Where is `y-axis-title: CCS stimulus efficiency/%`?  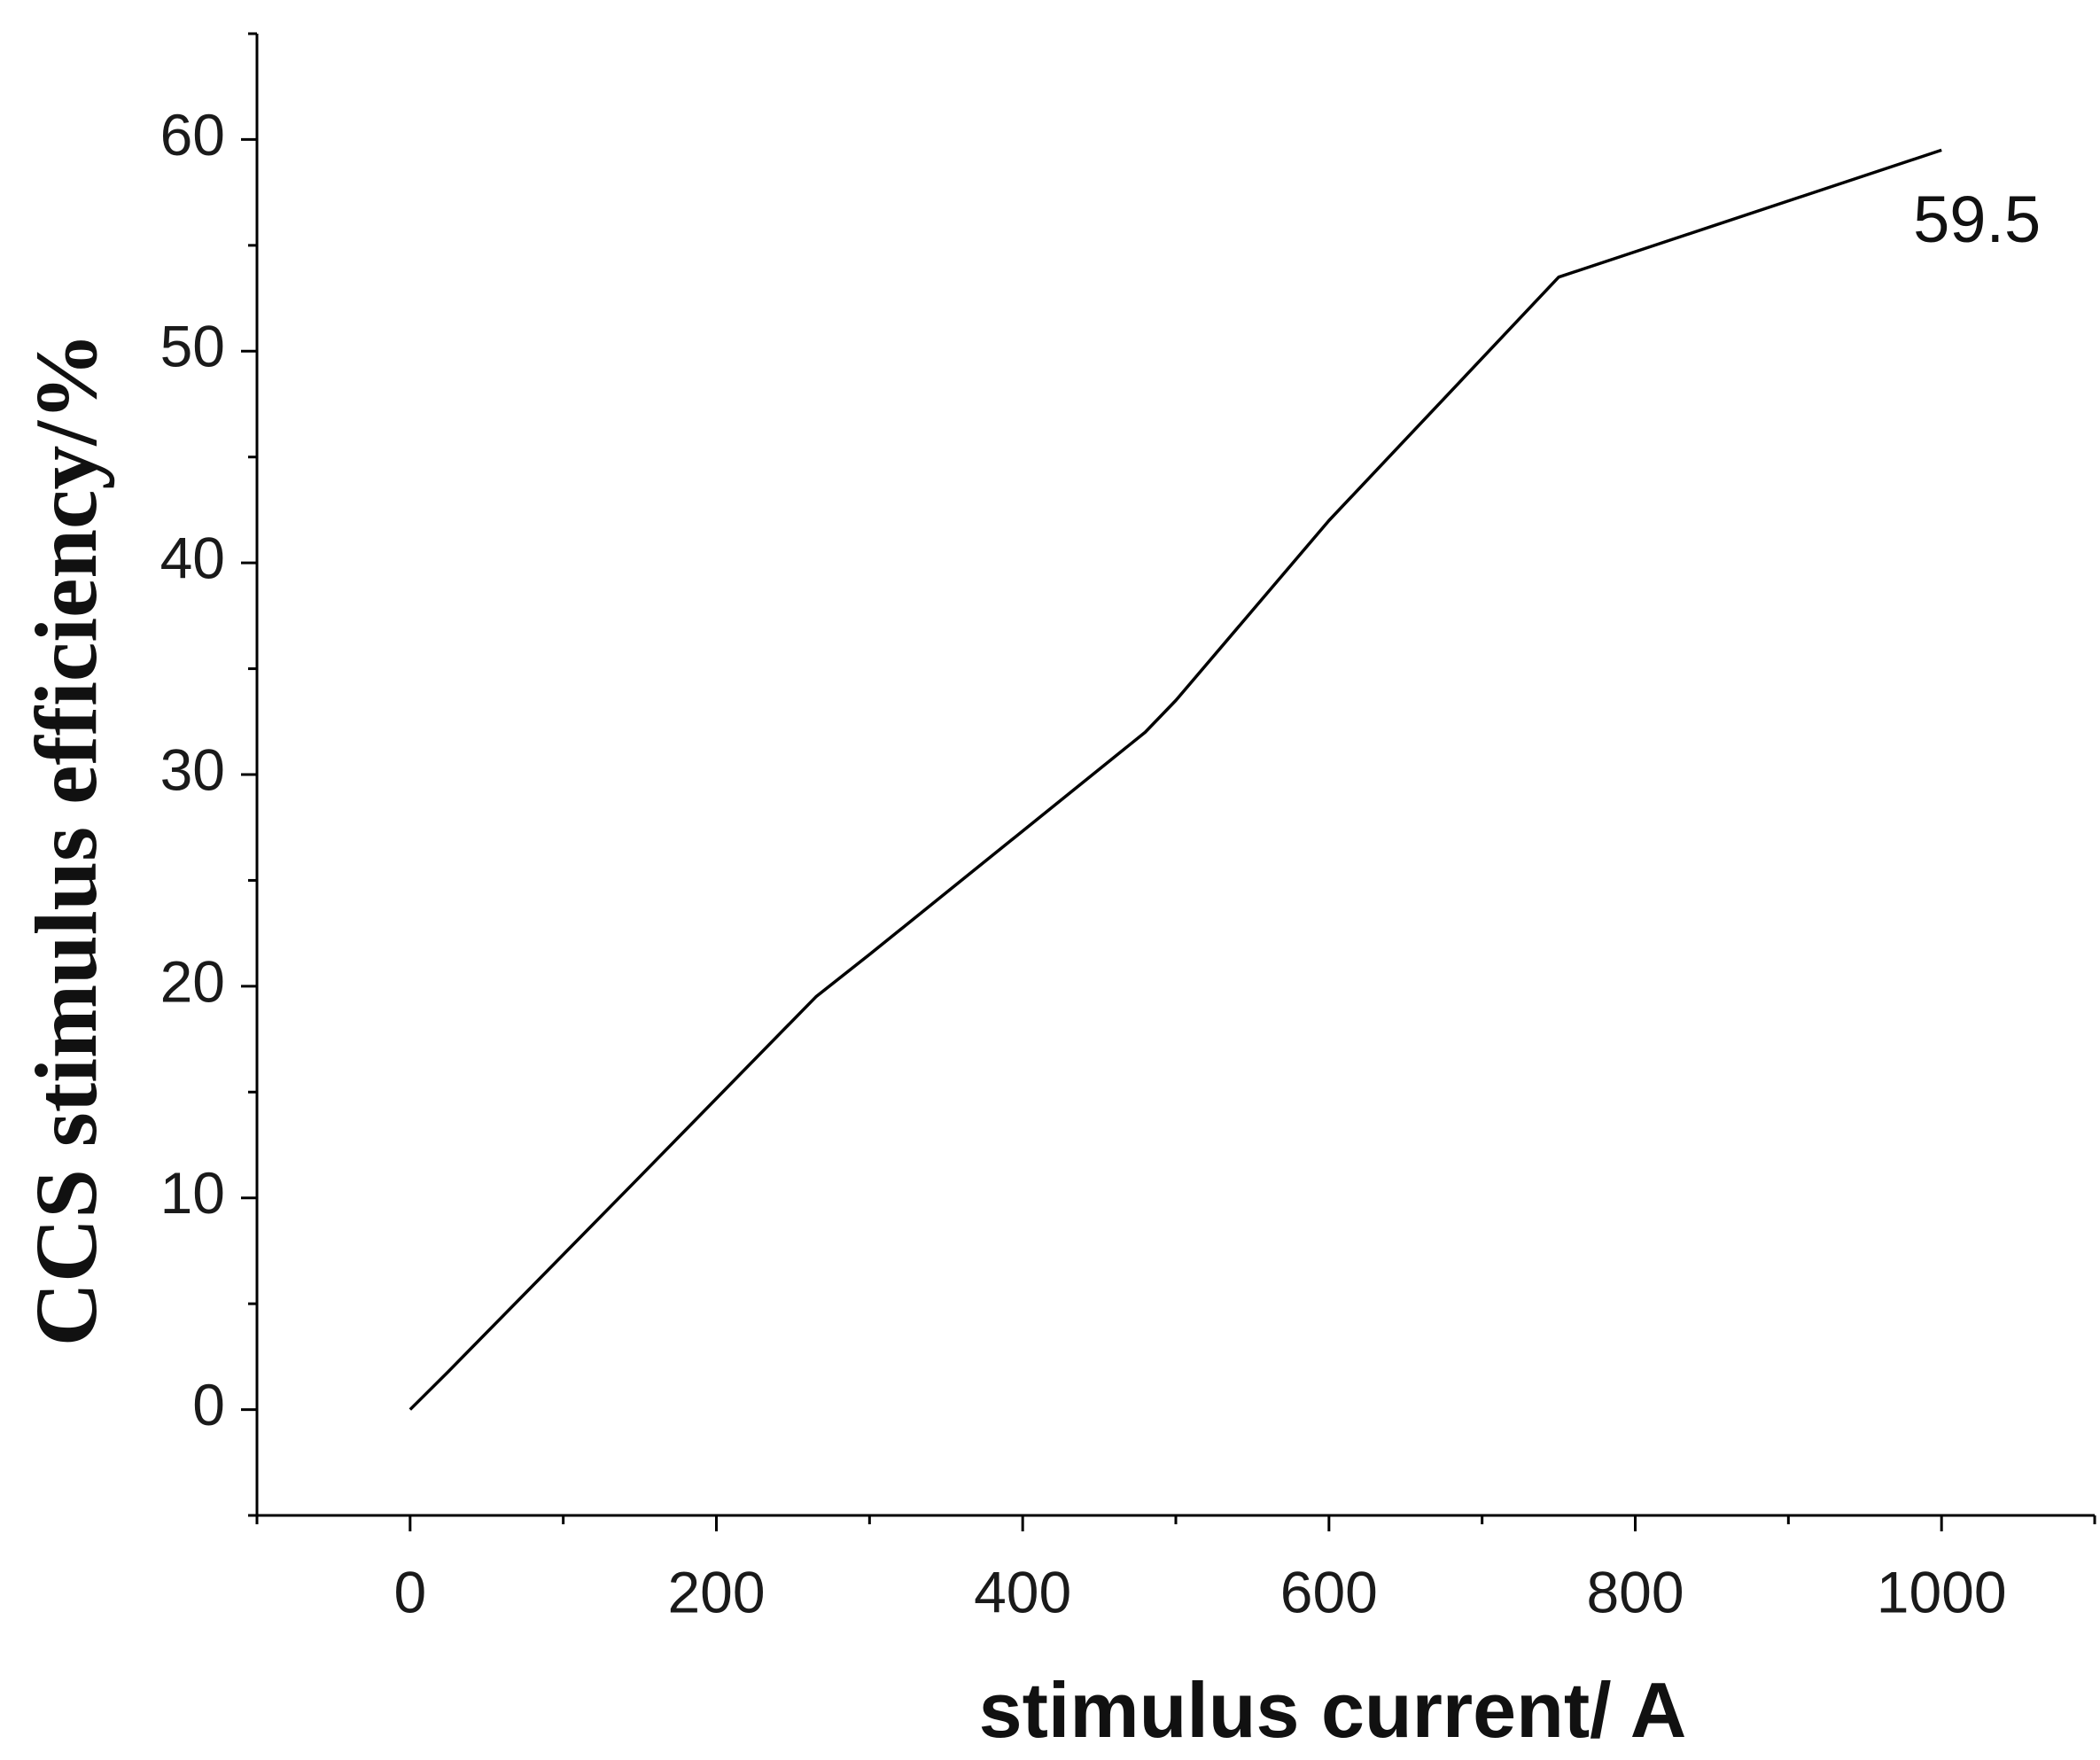 y-axis-title: CCS stimulus efficiency/% is located at coordinates (66, 839).